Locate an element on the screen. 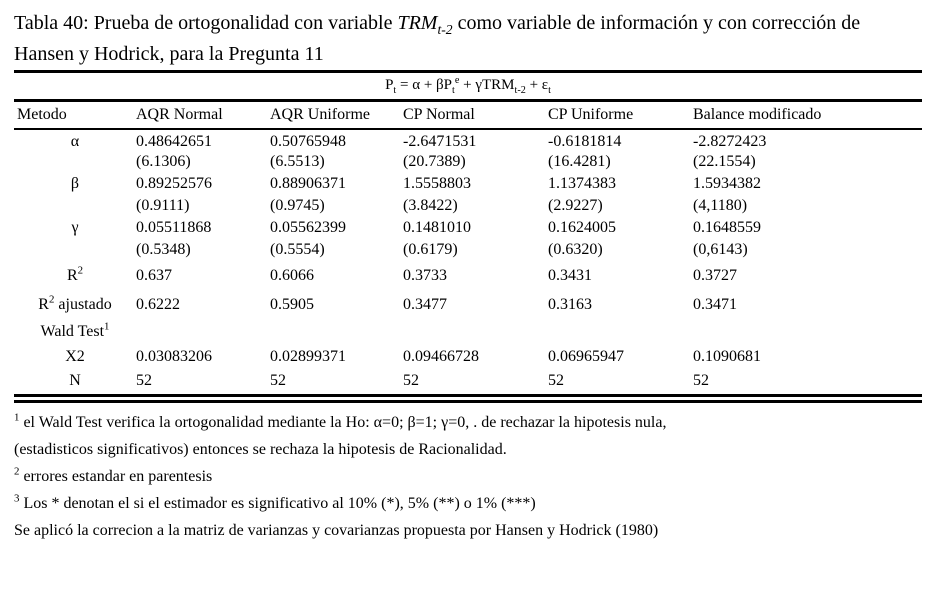  cell: 0.06965947 is located at coordinates (586, 356).